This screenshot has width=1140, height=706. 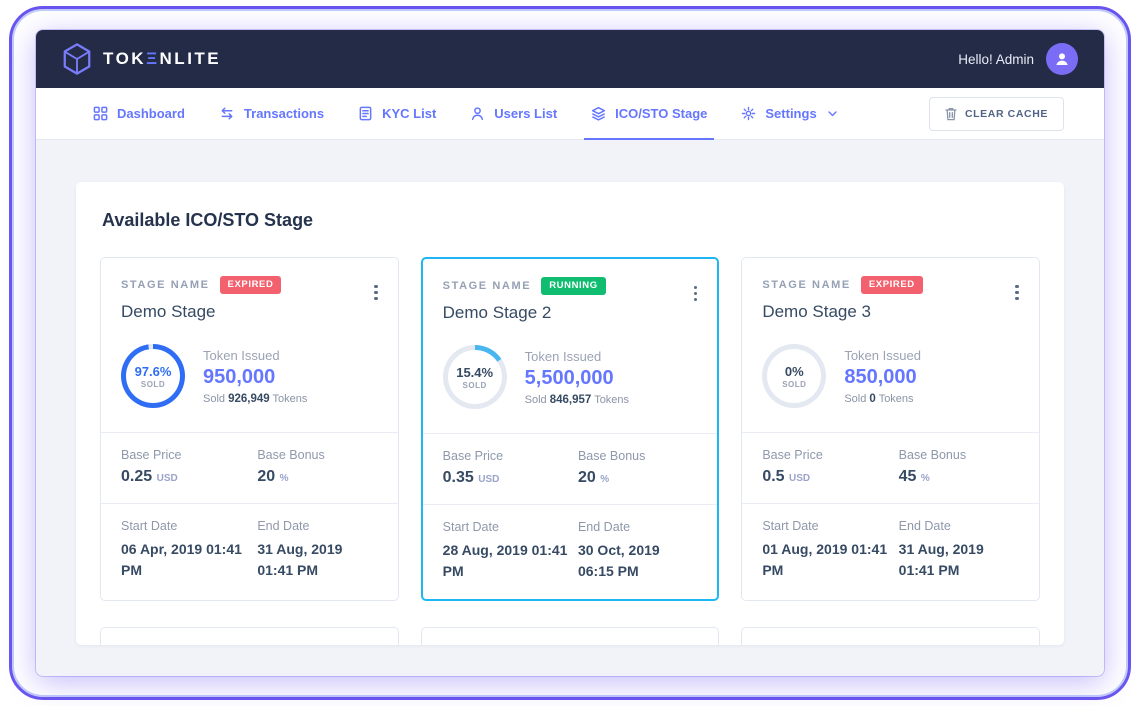 What do you see at coordinates (1006, 113) in the screenshot?
I see `clear-cache-label: CLEAR CACHE` at bounding box center [1006, 113].